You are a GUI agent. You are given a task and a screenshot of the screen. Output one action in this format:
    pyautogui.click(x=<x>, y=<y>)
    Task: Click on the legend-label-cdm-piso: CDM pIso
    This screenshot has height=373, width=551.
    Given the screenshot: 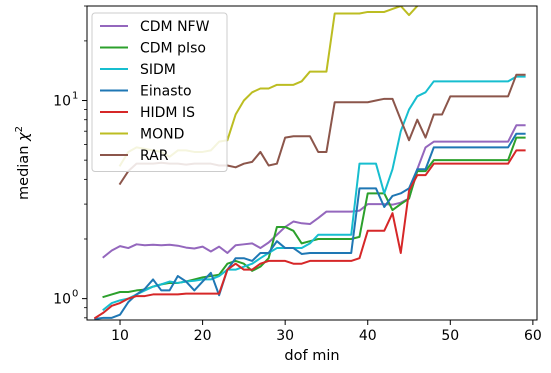 What is the action you would take?
    pyautogui.click(x=173, y=49)
    